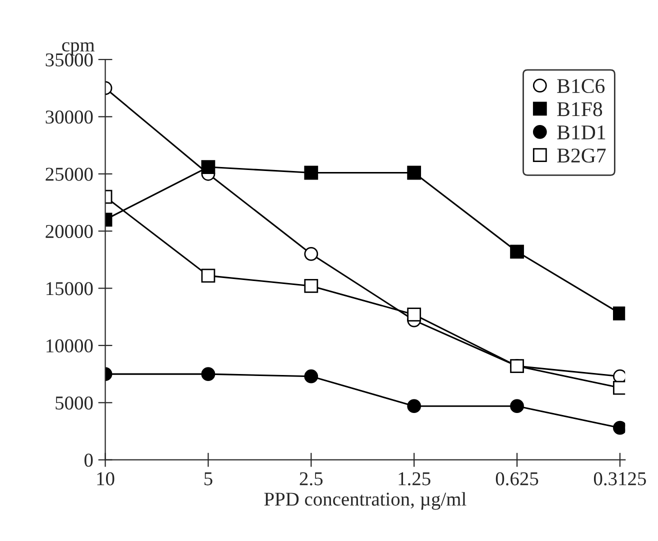 The width and height of the screenshot is (658, 541). Describe the element at coordinates (88, 460) in the screenshot. I see `y-tick-label: 0` at that location.